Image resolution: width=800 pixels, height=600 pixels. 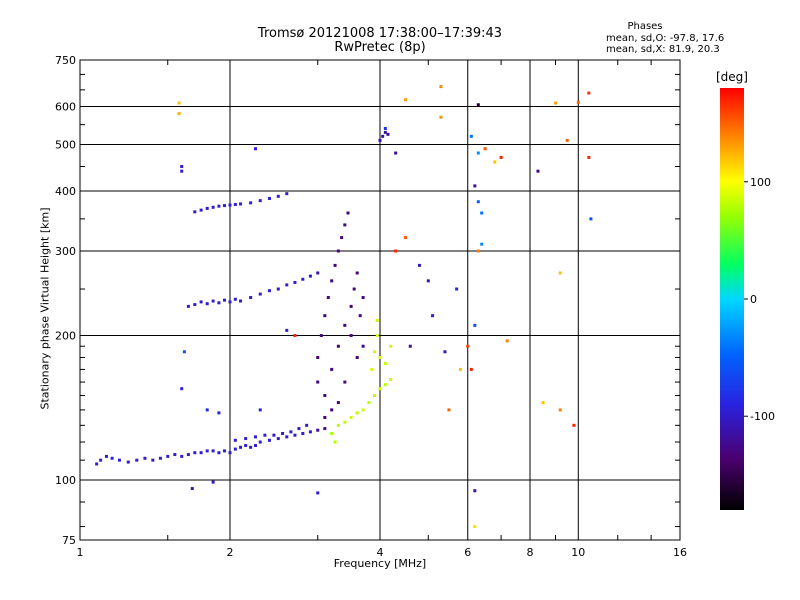 I want to click on x-tick-label: 8, so click(x=530, y=552).